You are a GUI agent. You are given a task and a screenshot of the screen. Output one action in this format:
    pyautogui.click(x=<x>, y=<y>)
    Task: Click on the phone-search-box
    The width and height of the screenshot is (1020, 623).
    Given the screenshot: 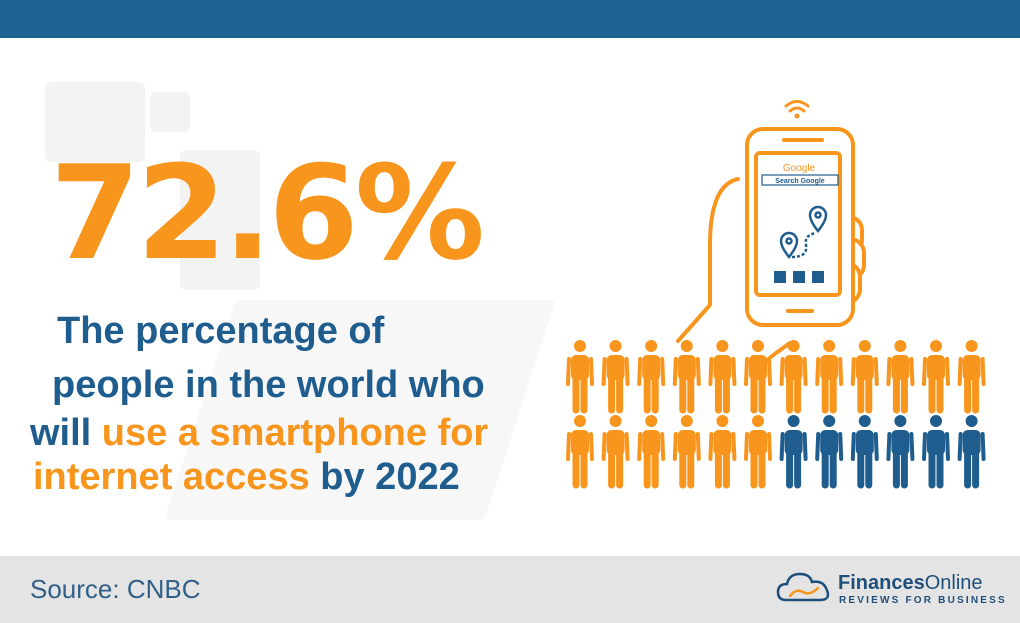 What is the action you would take?
    pyautogui.click(x=800, y=180)
    